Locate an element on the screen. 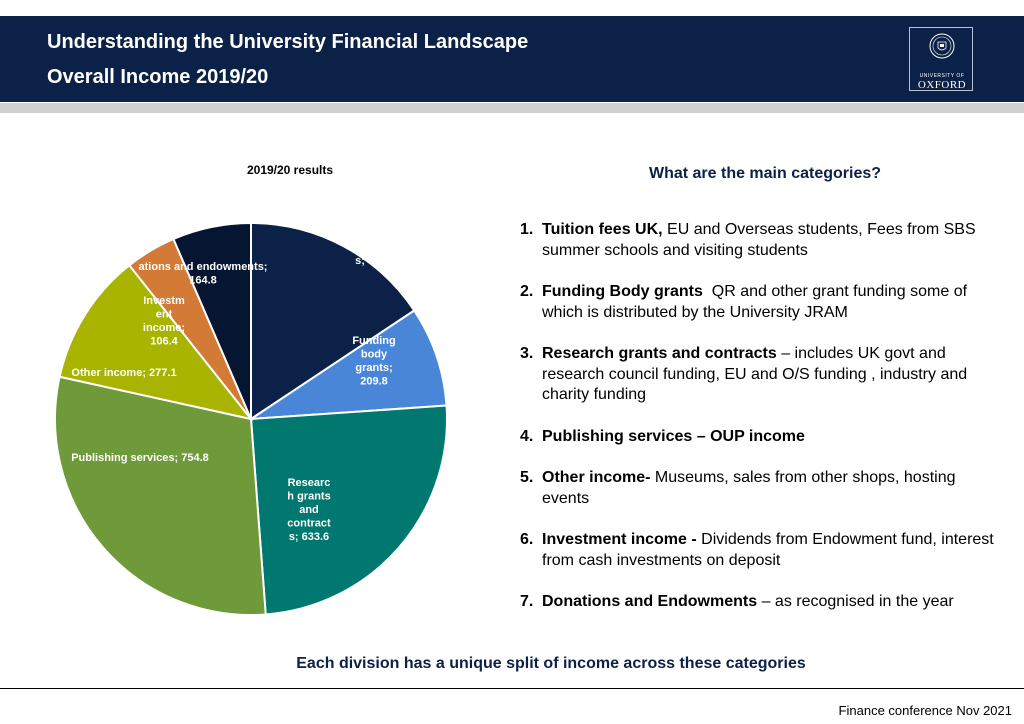 The height and width of the screenshot is (724, 1024). category-number: 2. is located at coordinates (527, 291).